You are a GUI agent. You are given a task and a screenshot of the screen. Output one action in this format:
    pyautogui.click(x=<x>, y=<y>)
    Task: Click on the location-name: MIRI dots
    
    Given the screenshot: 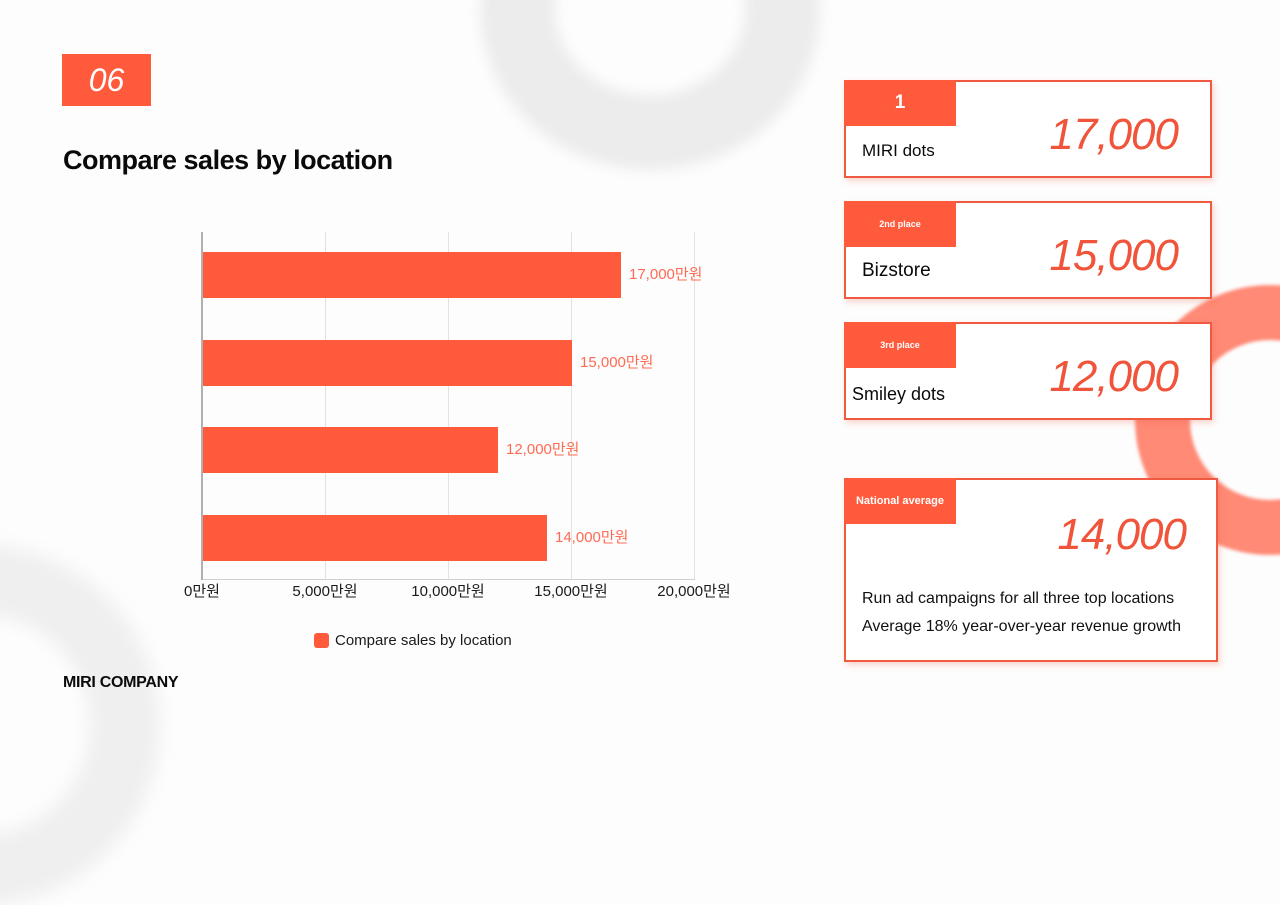 What is the action you would take?
    pyautogui.click(x=898, y=150)
    